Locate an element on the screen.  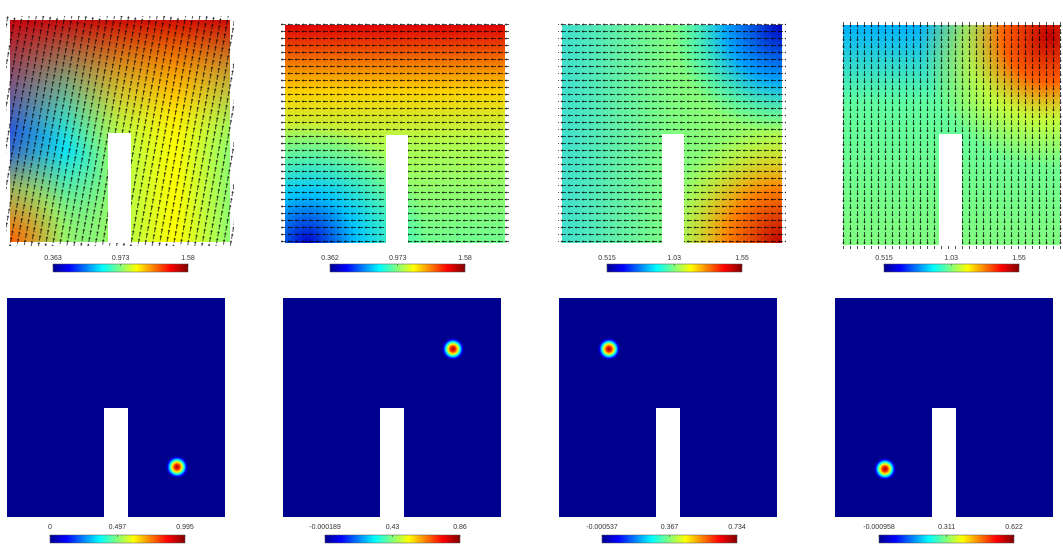
colorbar-tick-label: 0 is located at coordinates (50, 527).